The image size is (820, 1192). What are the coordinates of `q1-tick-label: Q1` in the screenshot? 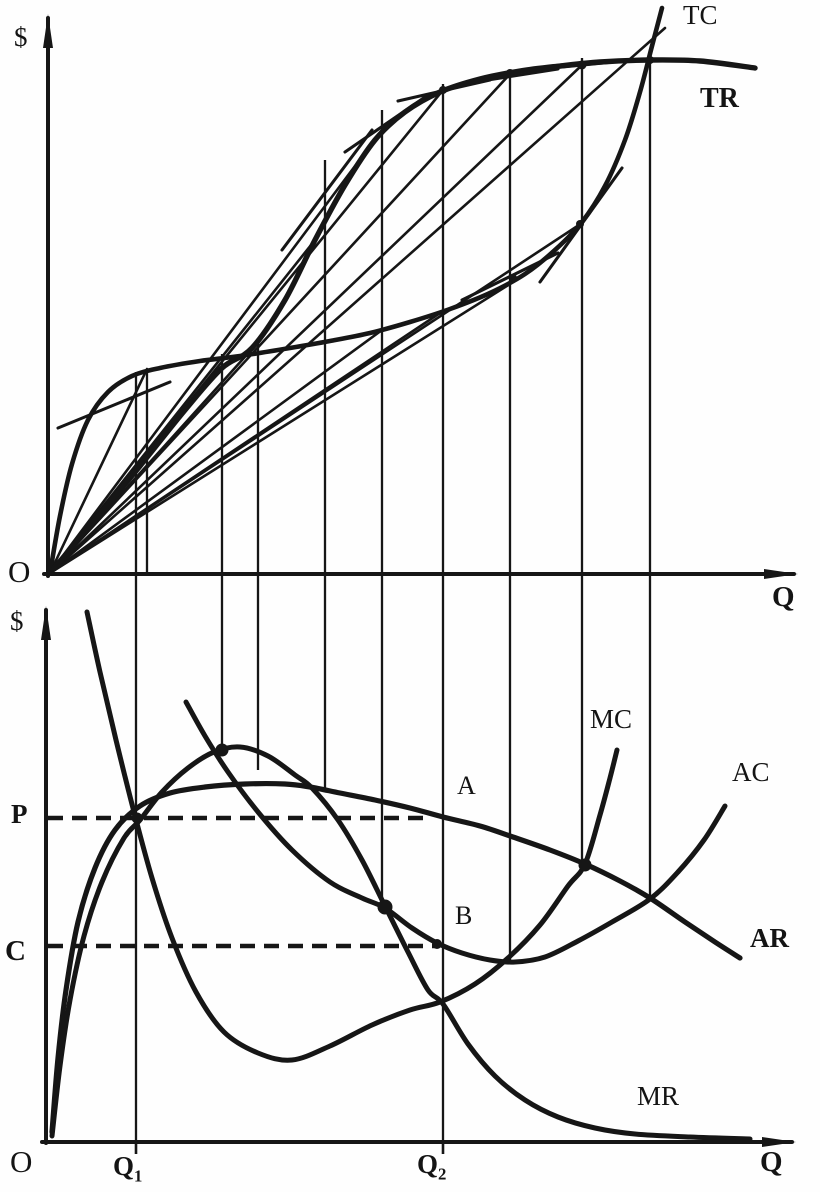 It's located at (127, 1169).